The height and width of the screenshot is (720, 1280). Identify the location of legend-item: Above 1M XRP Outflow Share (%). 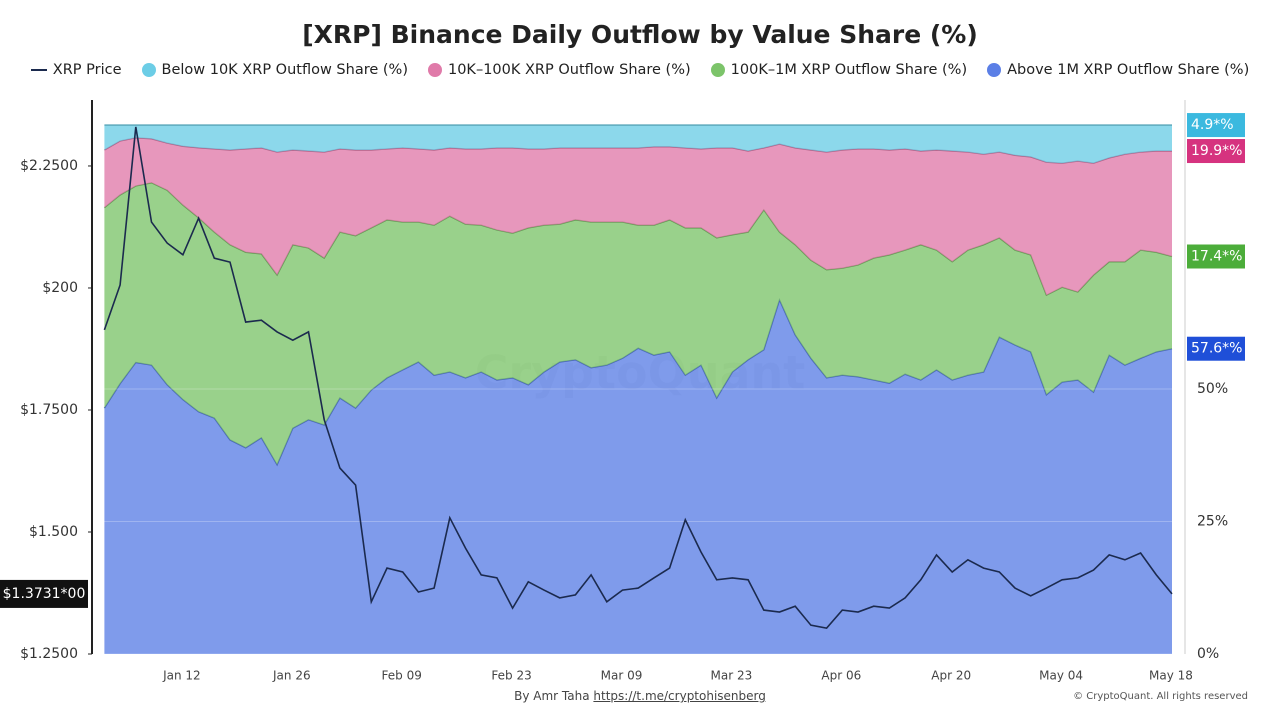
(1118, 70).